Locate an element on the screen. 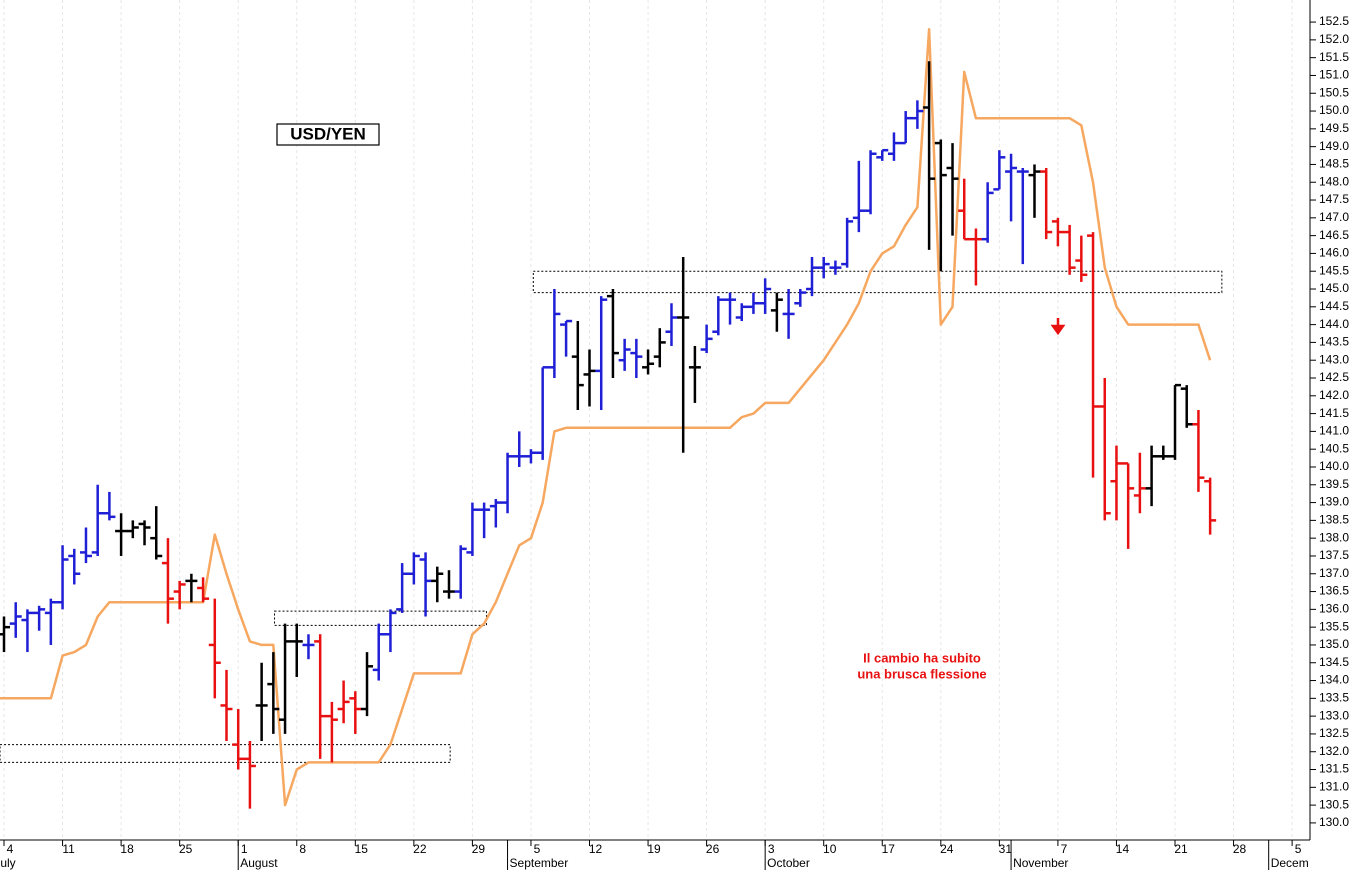 The image size is (1359, 870). down-arrow is located at coordinates (1058, 327).